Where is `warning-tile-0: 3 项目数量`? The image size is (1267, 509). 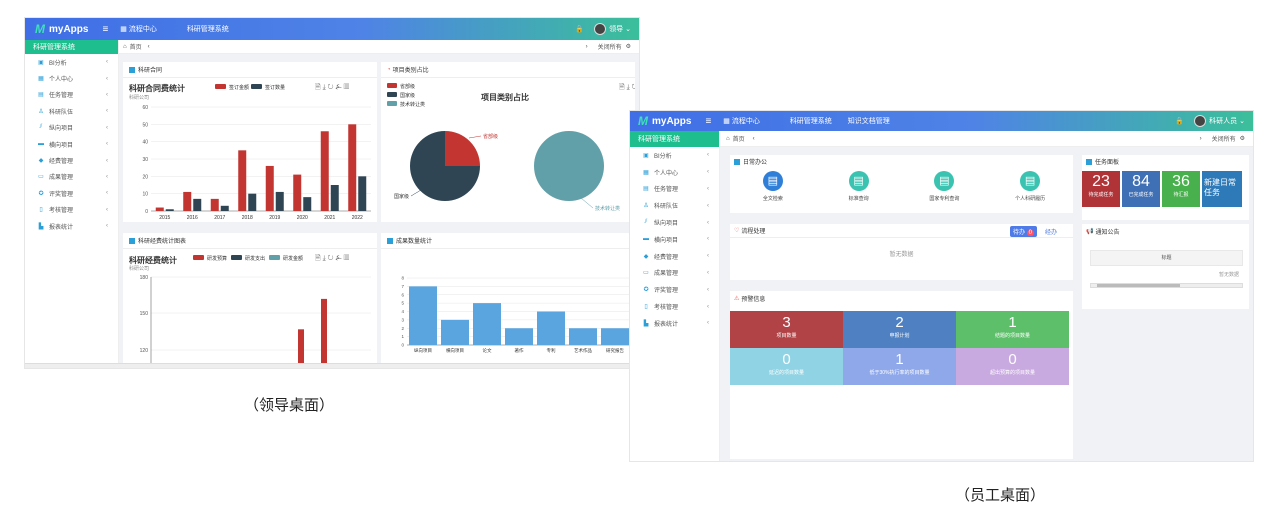 warning-tile-0: 3 项目数量 is located at coordinates (786, 329).